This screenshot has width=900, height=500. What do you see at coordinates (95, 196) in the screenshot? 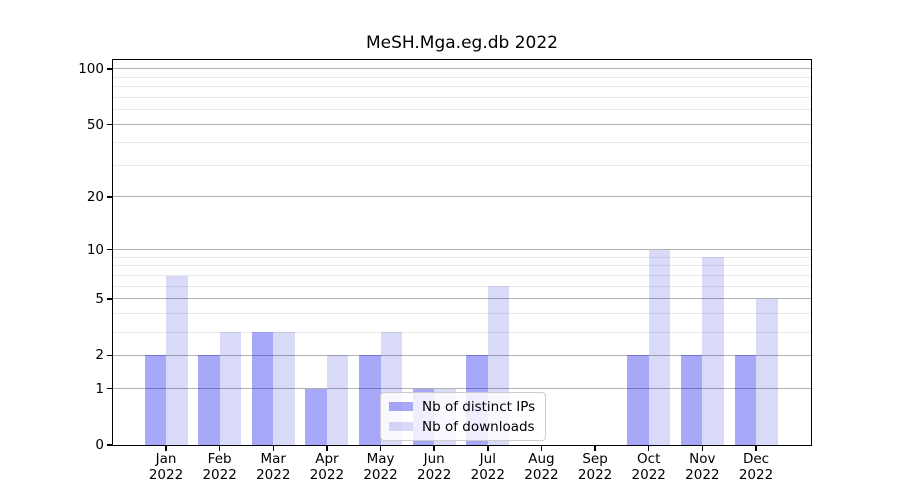
I see `y-tick-label: 20` at bounding box center [95, 196].